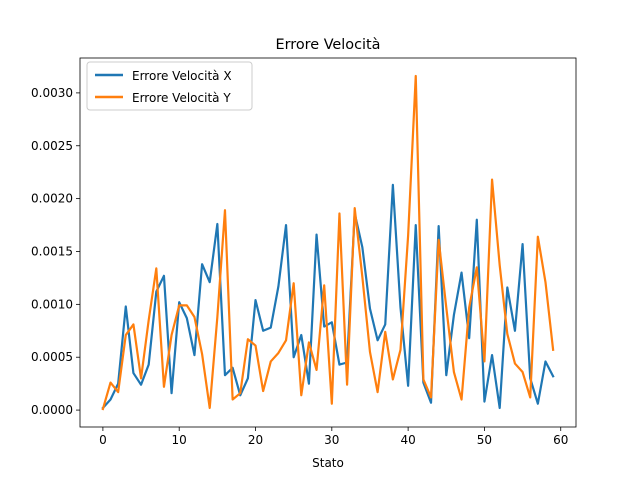  Describe the element at coordinates (52, 199) in the screenshot. I see `y-tick-label: 0.0020` at that location.